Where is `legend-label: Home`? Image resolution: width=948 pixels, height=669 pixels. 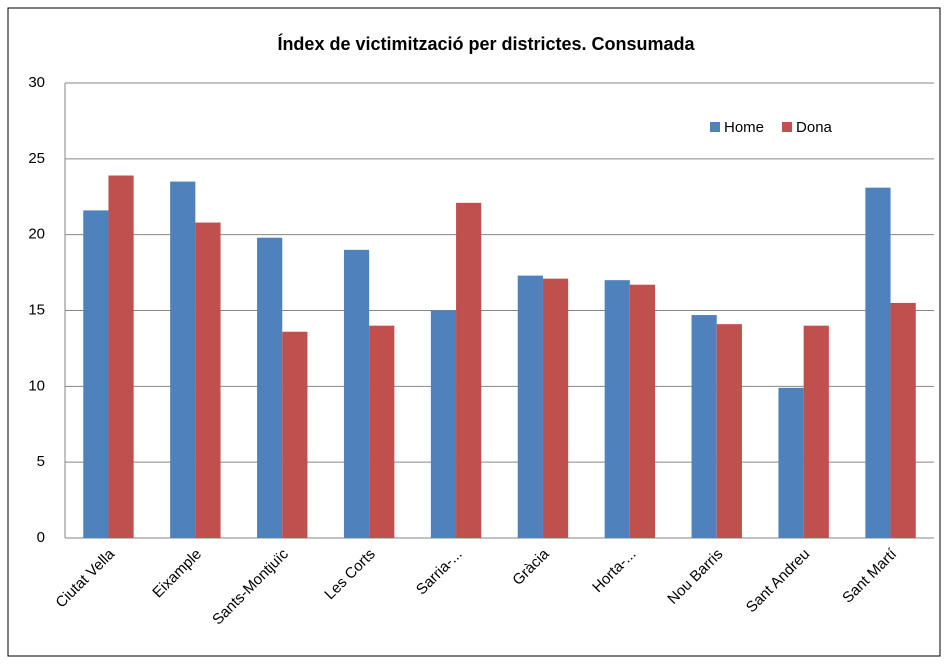
legend-label: Home is located at coordinates (744, 127).